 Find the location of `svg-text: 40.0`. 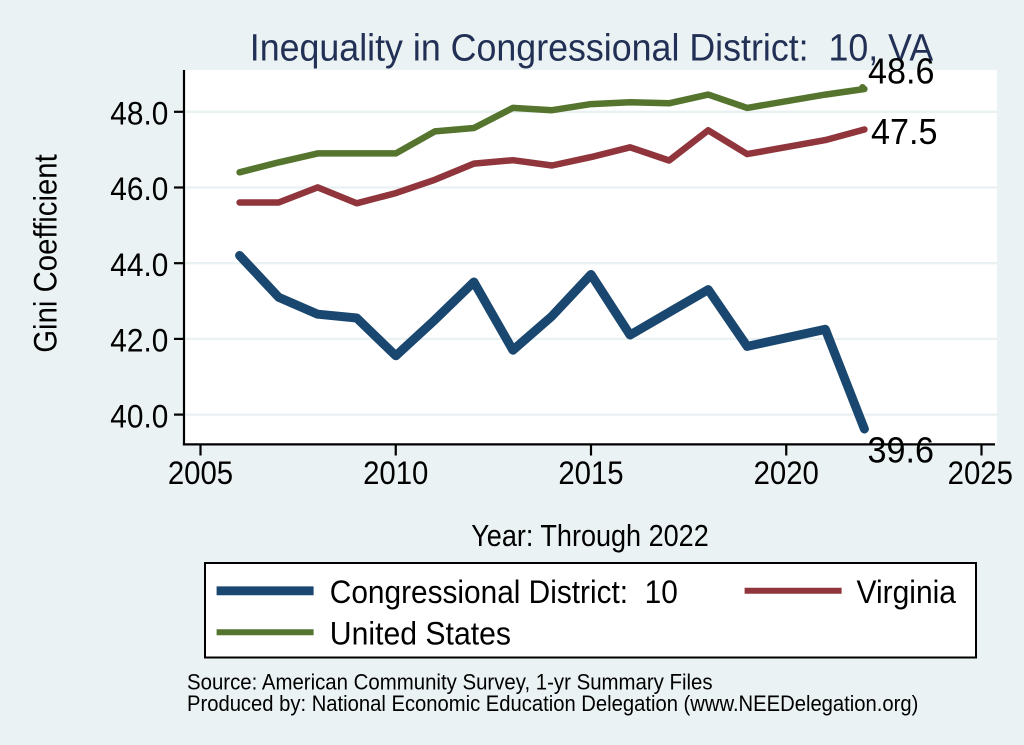

svg-text: 40.0 is located at coordinates (139, 416).